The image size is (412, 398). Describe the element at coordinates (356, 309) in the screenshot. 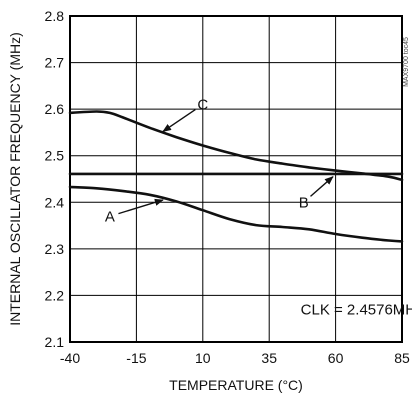

I see `clk-annotation: CLK = 2.4576MHz` at that location.